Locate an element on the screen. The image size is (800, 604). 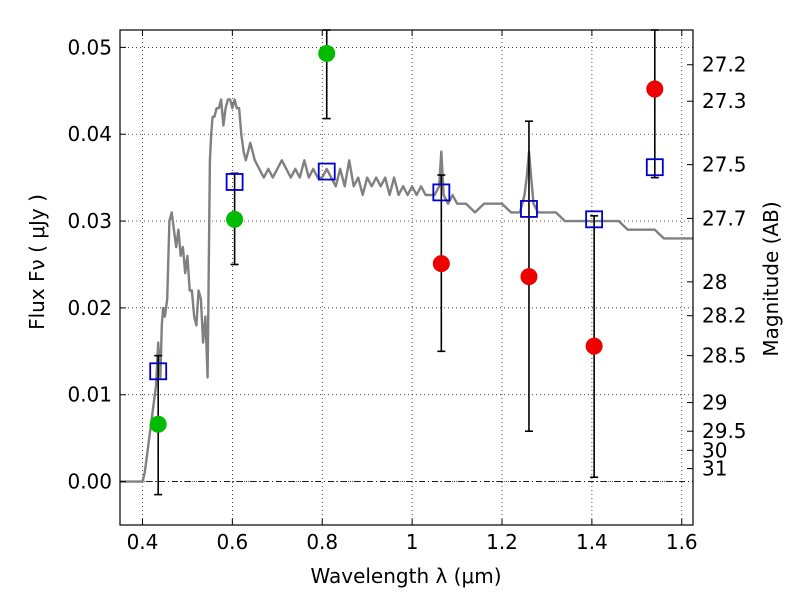
magnitude-tick-label: 31 is located at coordinates (714, 469).